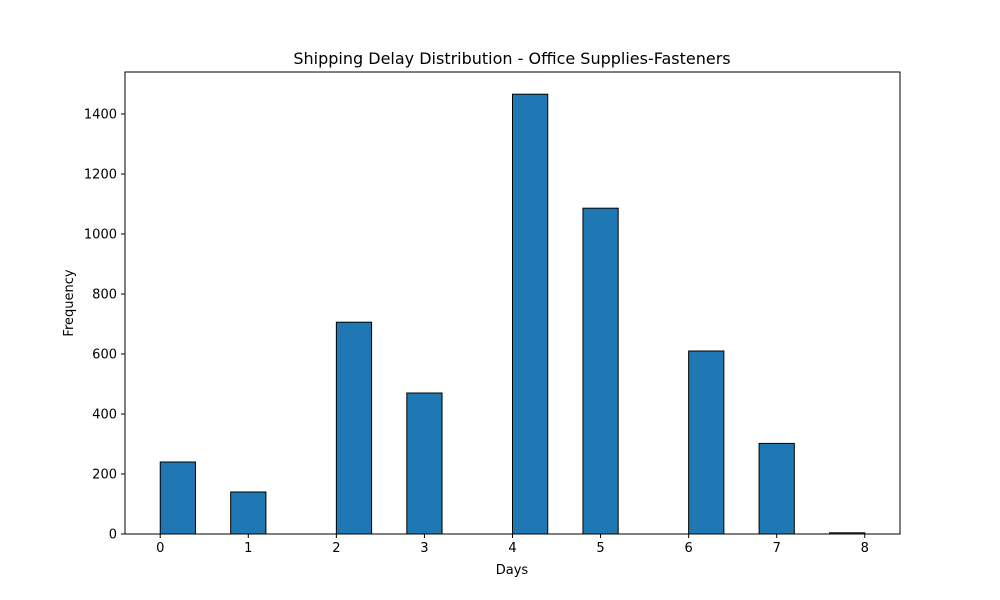 This screenshot has width=1000, height=600. I want to click on x-tick-label: 3, so click(424, 548).